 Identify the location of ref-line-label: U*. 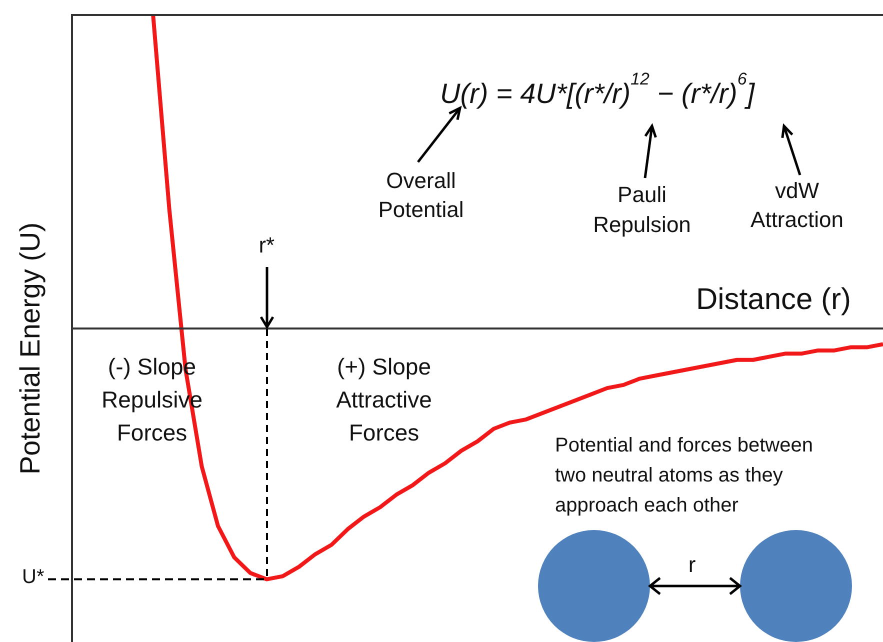
(33, 577).